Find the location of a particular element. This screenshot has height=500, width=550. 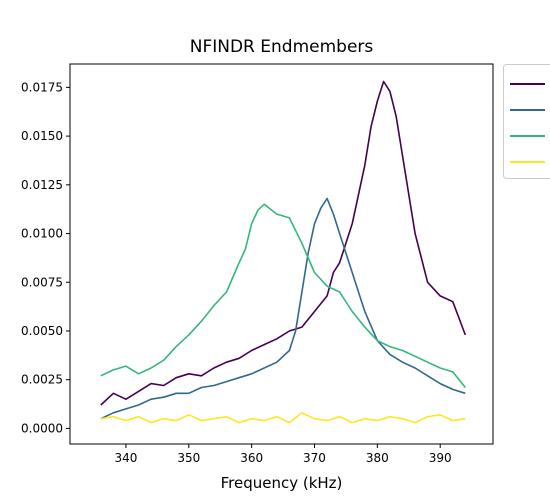

x-tick-label: 340 is located at coordinates (125, 458).